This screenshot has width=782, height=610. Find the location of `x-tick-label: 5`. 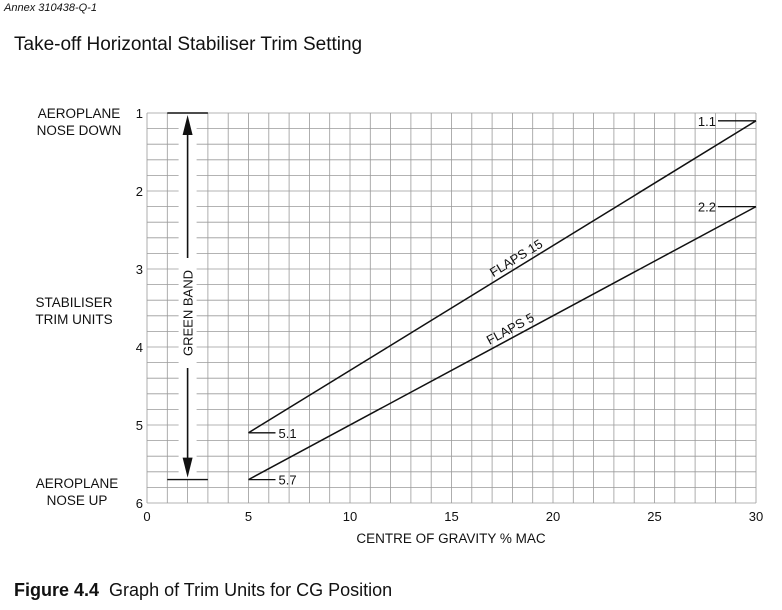

x-tick-label: 5 is located at coordinates (248, 516).